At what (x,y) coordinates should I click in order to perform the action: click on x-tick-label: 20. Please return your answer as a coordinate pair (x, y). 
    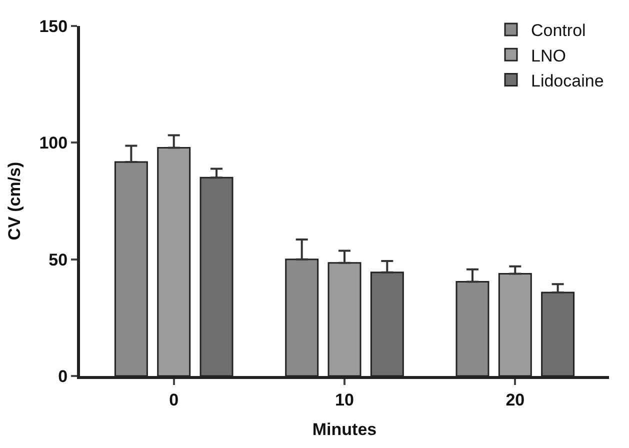
    Looking at the image, I should click on (515, 400).